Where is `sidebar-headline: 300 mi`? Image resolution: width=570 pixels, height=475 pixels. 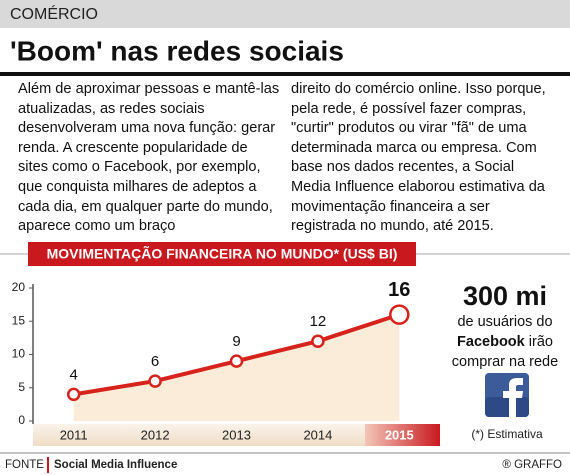 sidebar-headline: 300 mi is located at coordinates (505, 296).